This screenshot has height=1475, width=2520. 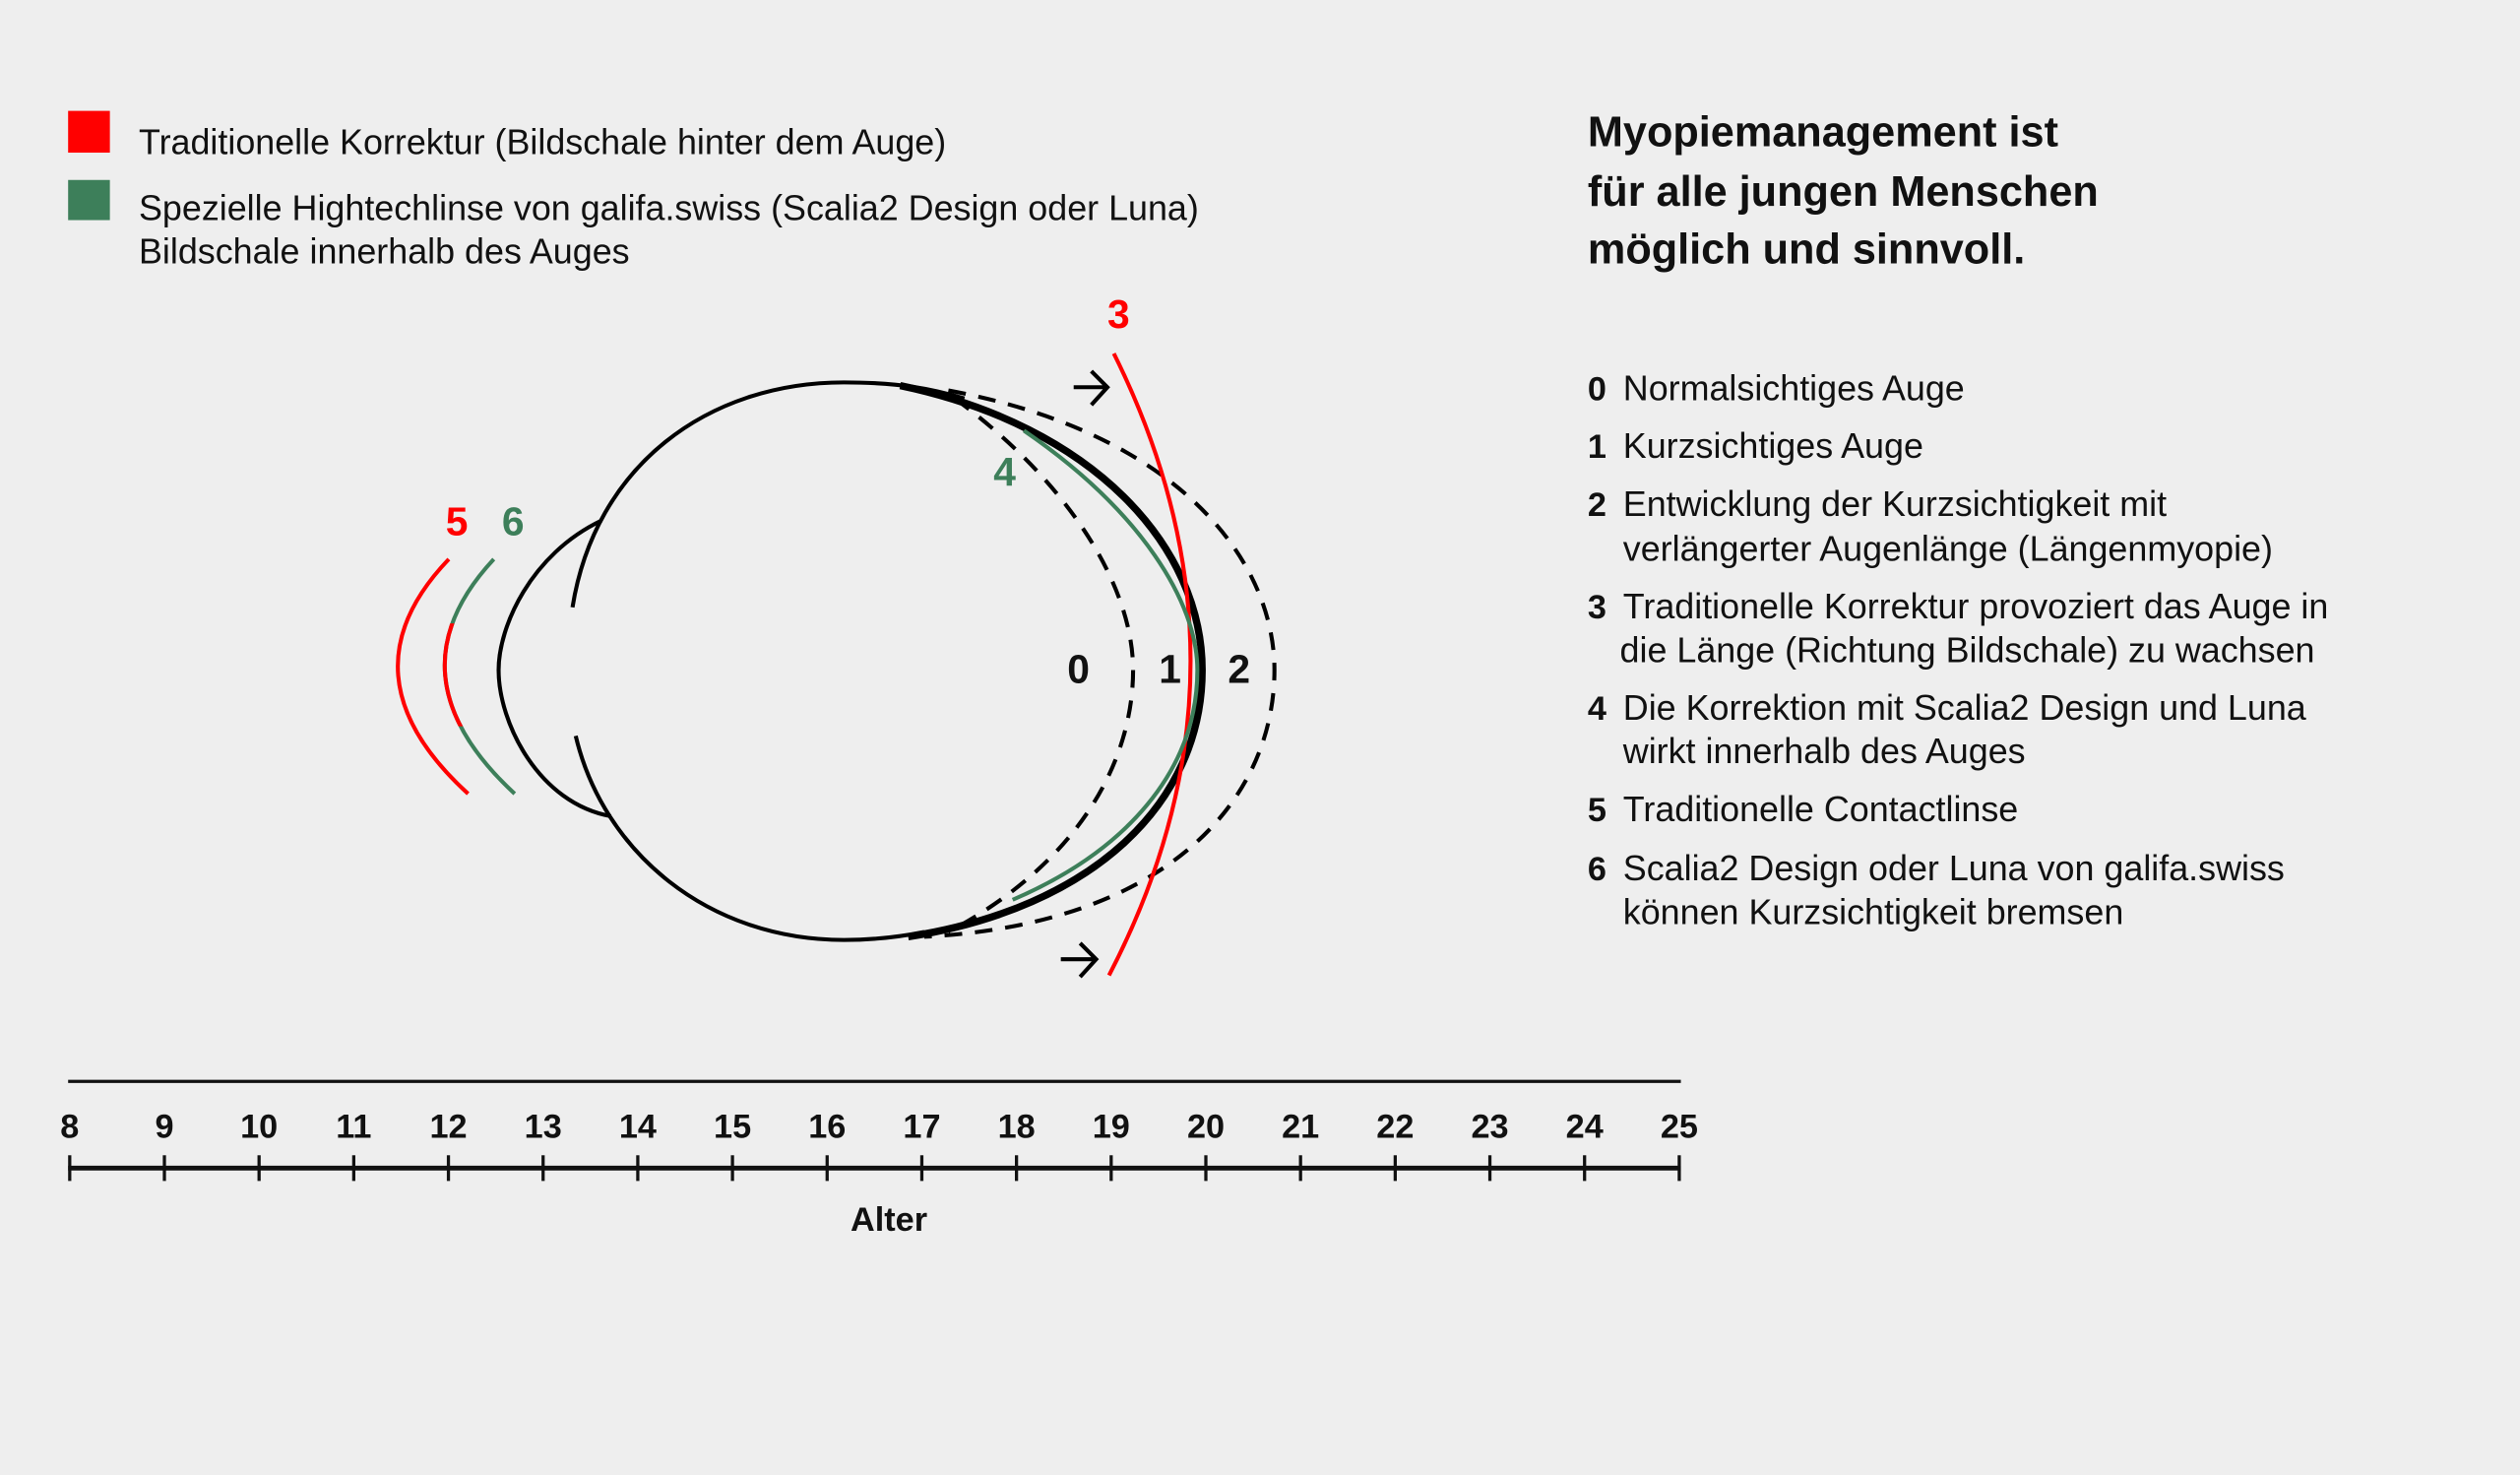 What do you see at coordinates (732, 1126) in the screenshot?
I see `age-tick-label: 15` at bounding box center [732, 1126].